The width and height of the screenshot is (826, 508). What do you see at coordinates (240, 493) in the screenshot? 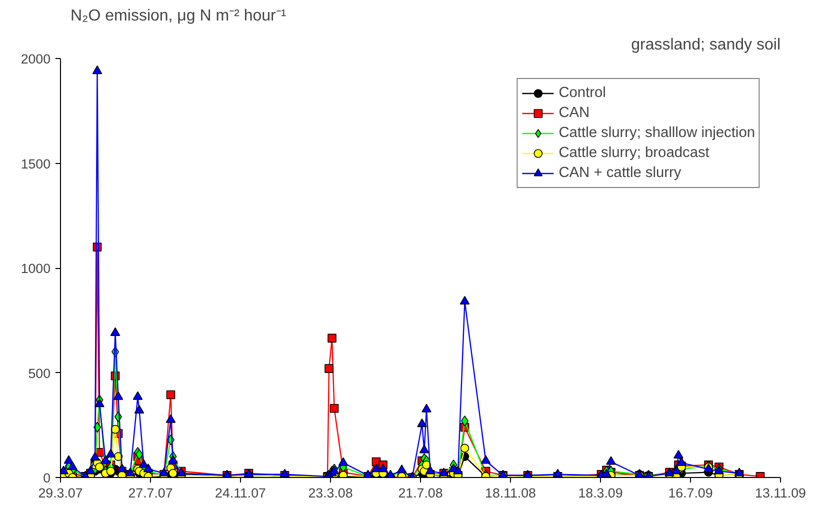
I see `x-tick-label: 24.11.07` at bounding box center [240, 493].